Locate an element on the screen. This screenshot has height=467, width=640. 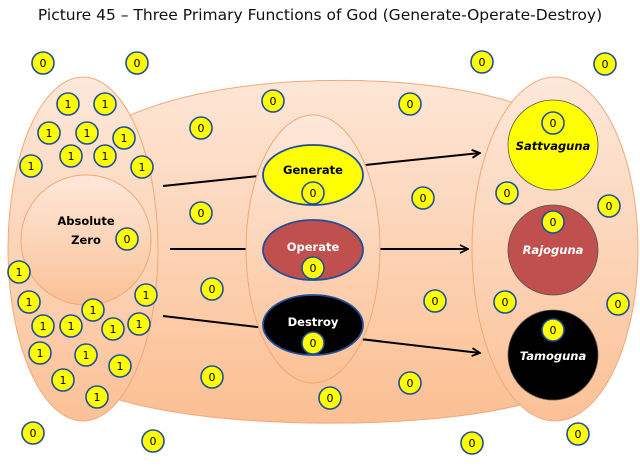
rajoguna-circle is located at coordinates (553, 250).